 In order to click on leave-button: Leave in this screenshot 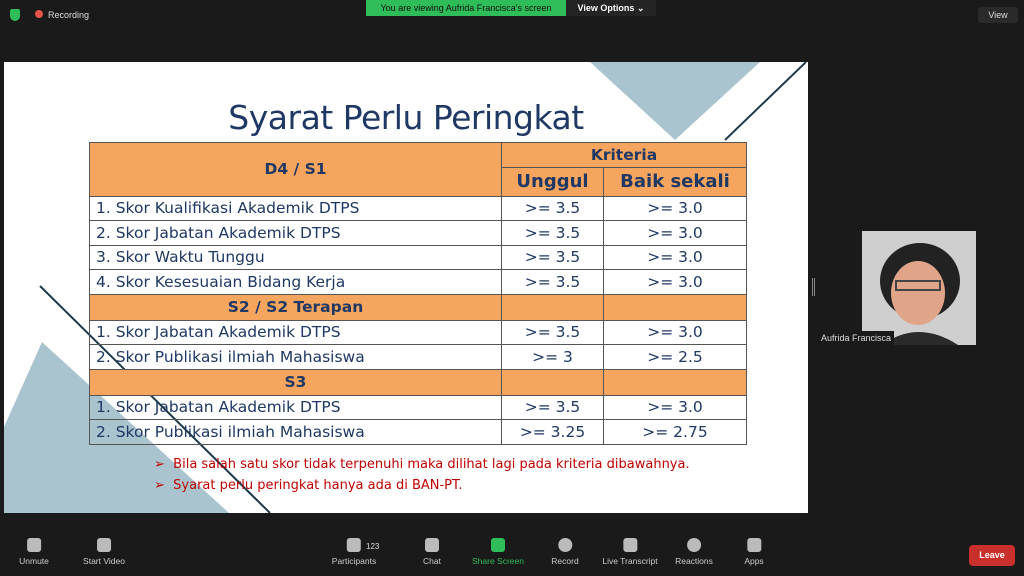, I will do `click(992, 555)`.